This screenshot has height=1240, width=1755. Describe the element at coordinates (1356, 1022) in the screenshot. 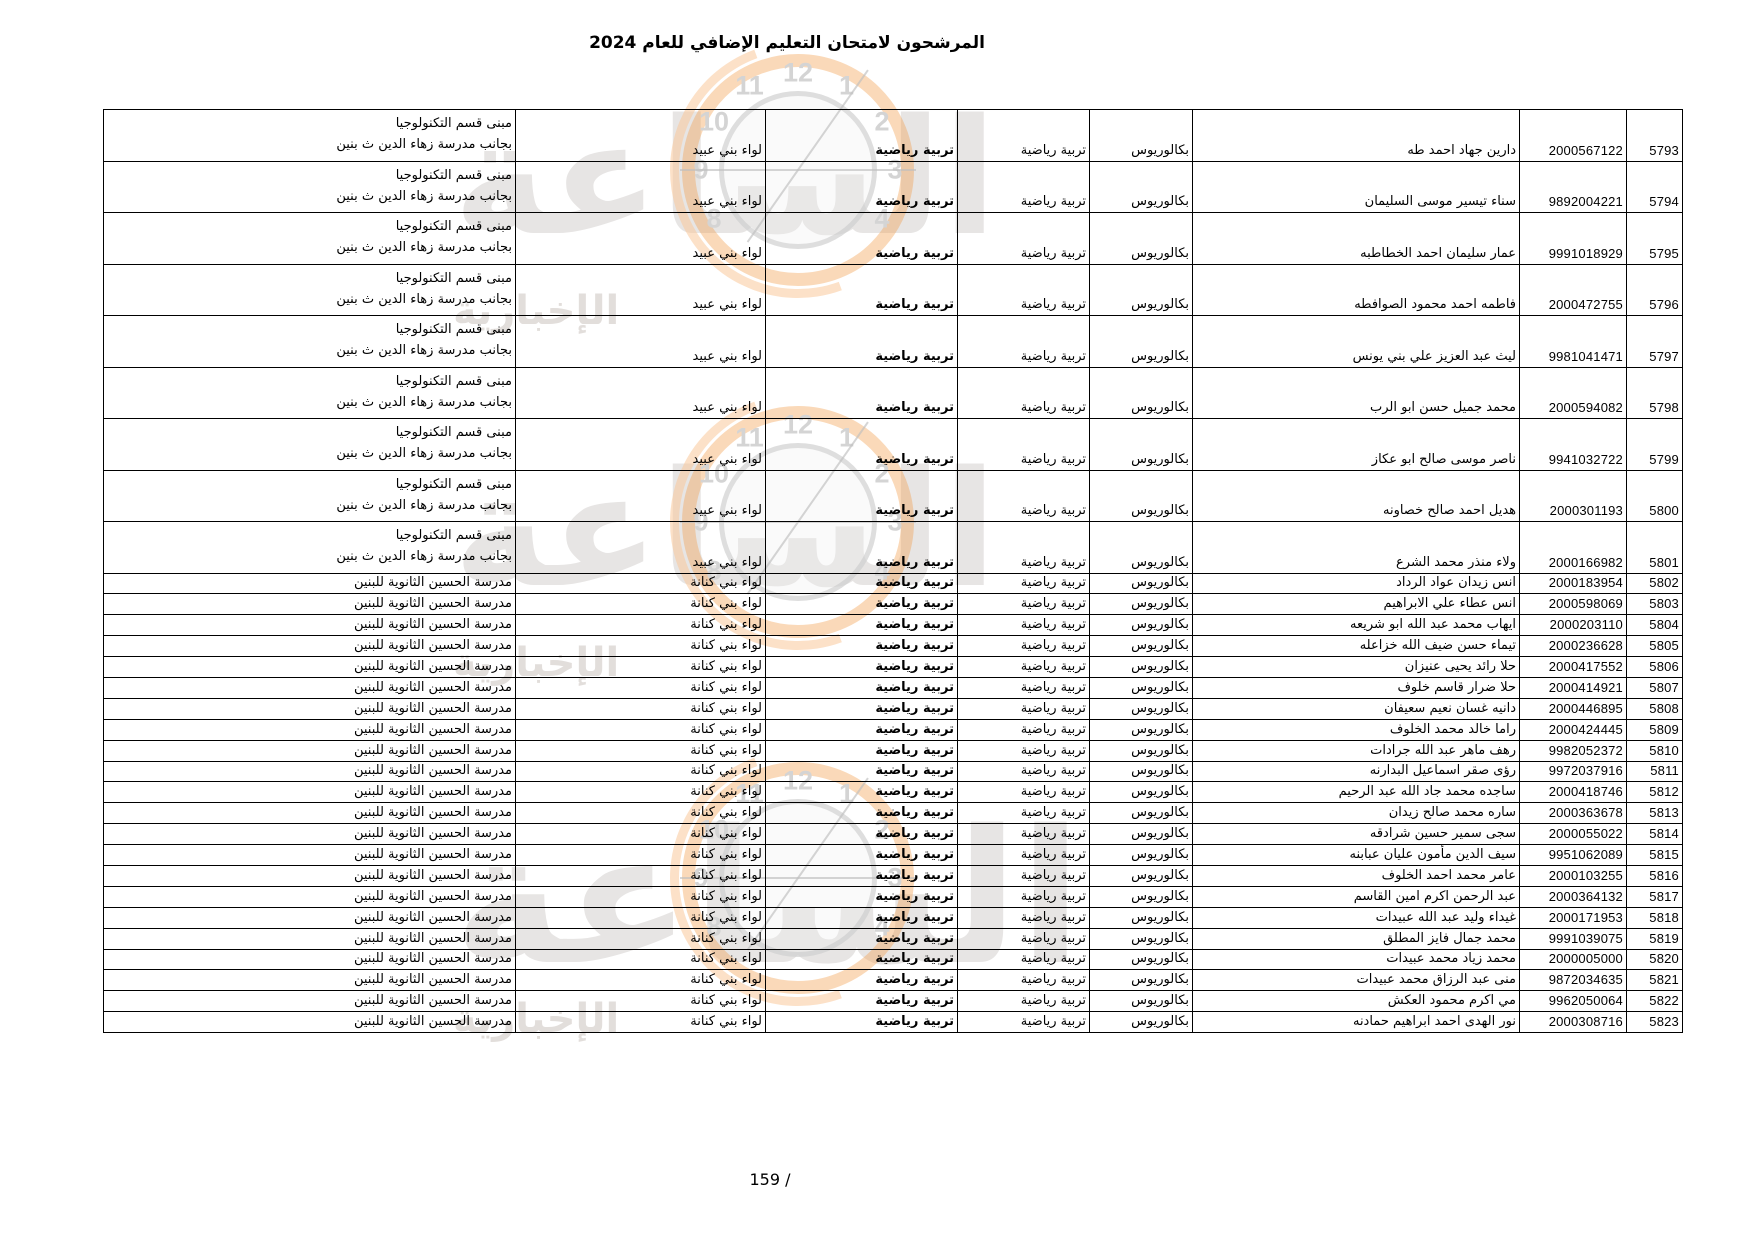

I see `cell-name: نور الهدى احمد ابراهيم حمادنه` at that location.